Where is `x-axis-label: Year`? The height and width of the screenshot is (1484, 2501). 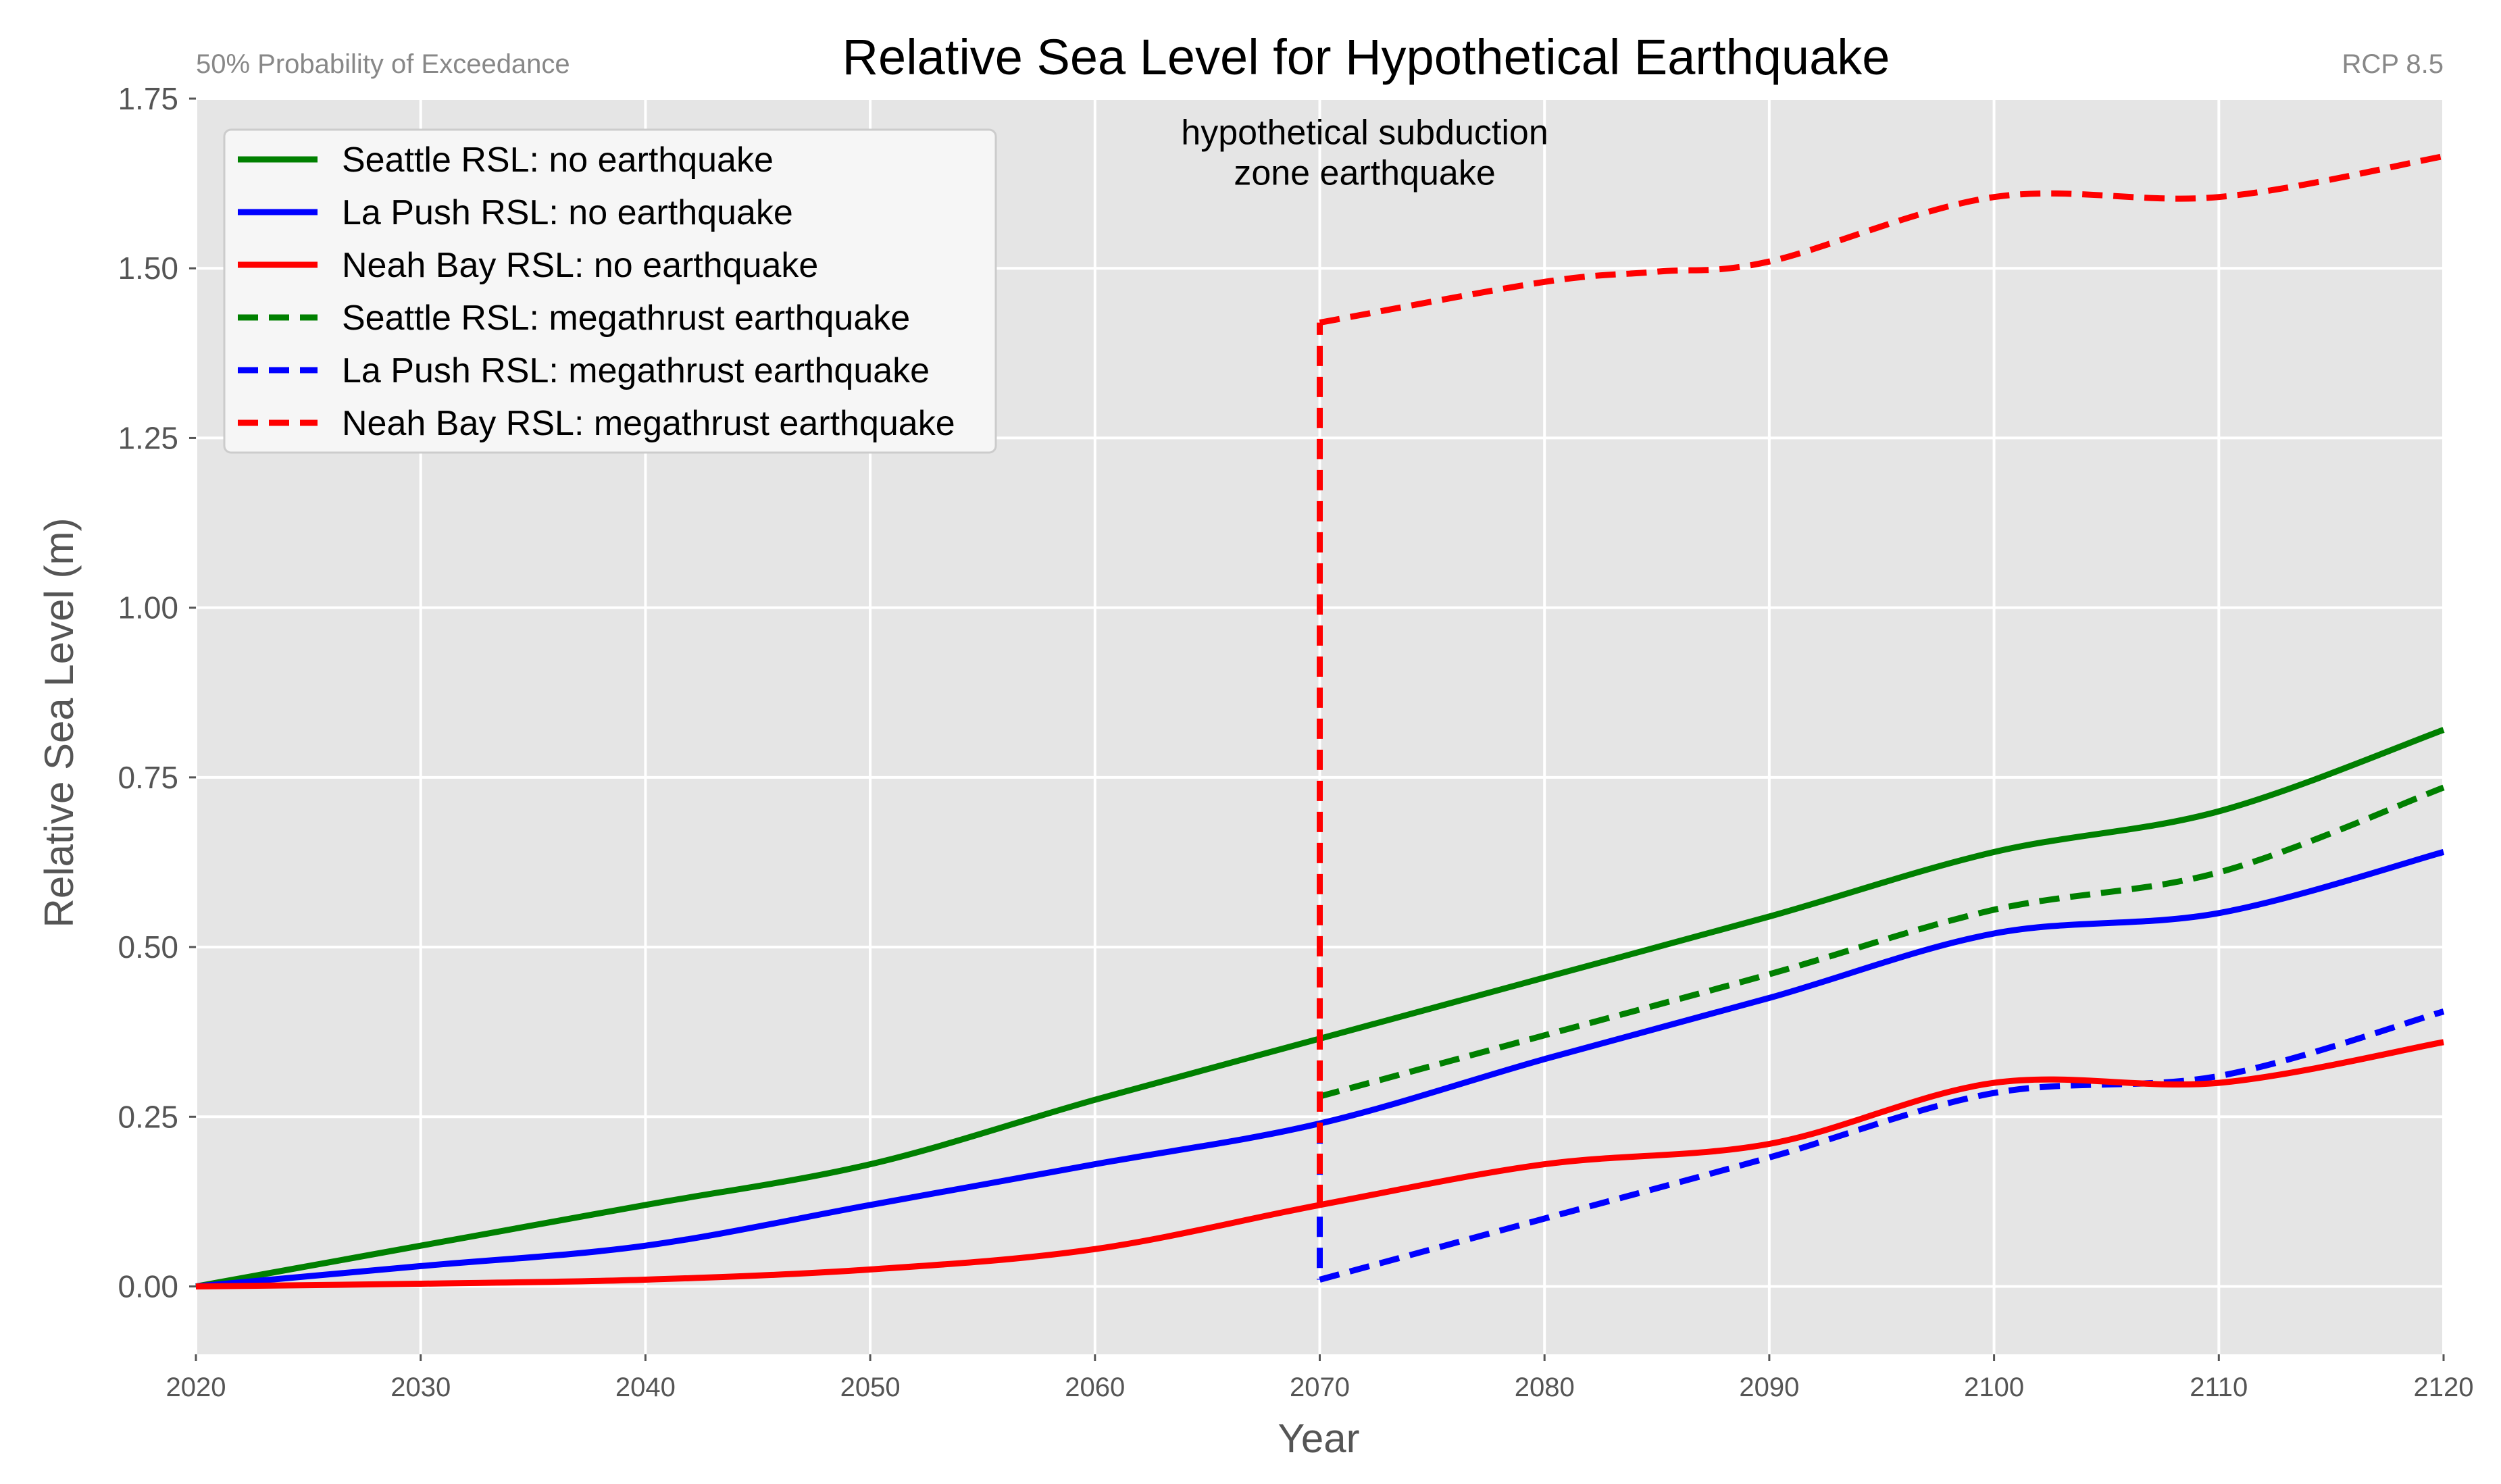
x-axis-label: Year is located at coordinates (1318, 1438).